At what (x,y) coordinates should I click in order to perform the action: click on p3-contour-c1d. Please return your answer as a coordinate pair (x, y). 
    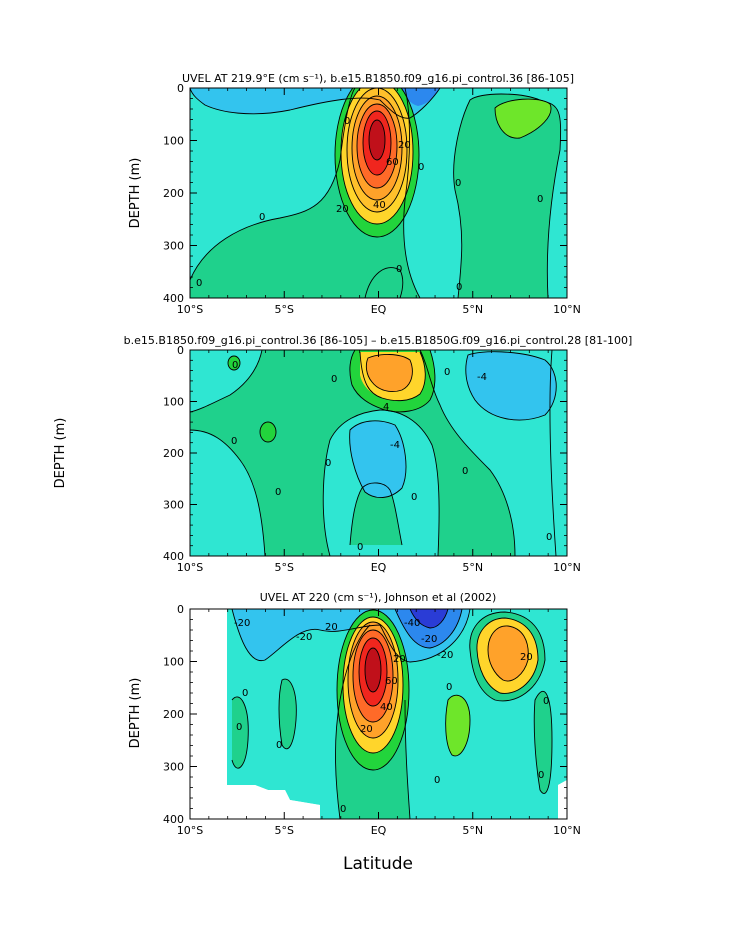
    Looking at the image, I should click on (240, 732).